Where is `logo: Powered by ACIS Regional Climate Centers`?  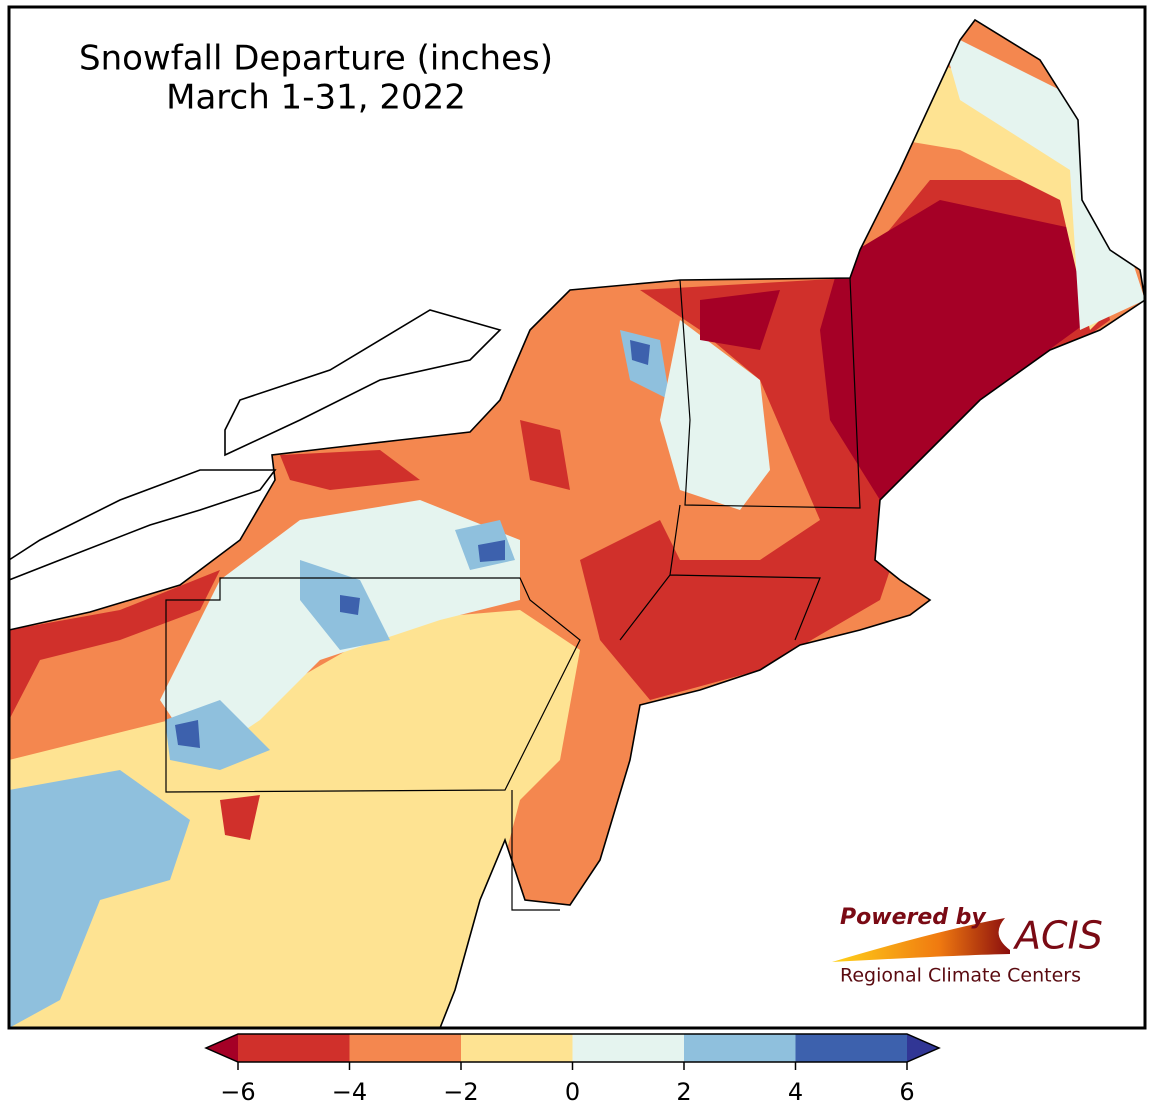
logo: Powered by ACIS Regional Climate Centers is located at coordinates (967, 946).